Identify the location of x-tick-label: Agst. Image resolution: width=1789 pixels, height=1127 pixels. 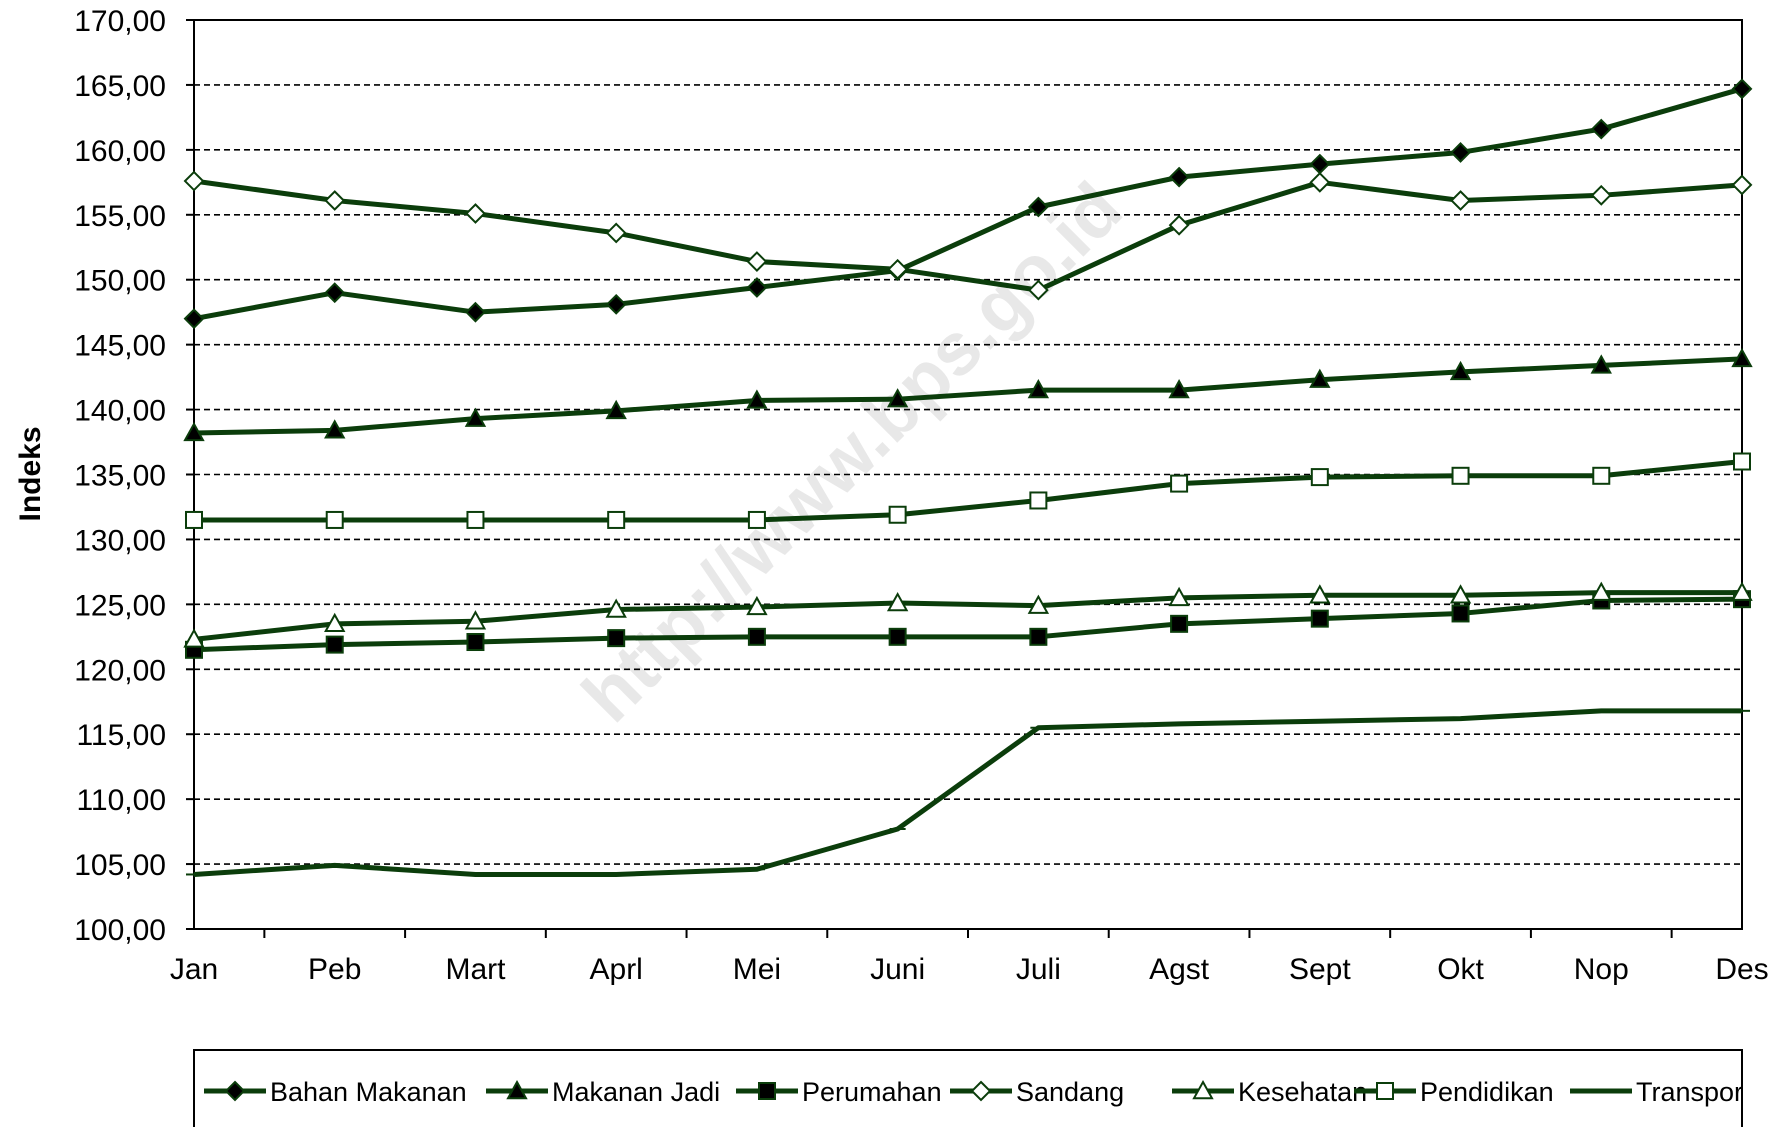
(1179, 969).